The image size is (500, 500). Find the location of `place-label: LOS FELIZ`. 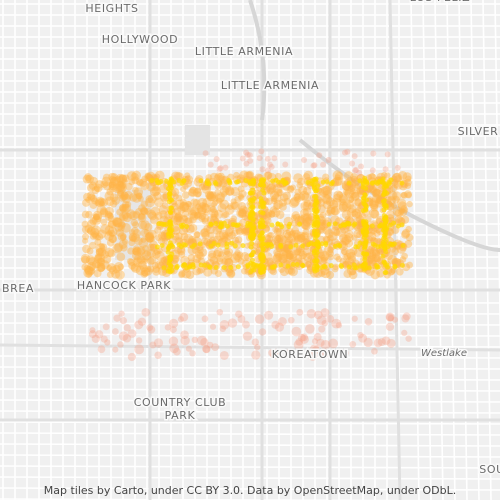

place-label: LOS FELIZ is located at coordinates (440, 2).